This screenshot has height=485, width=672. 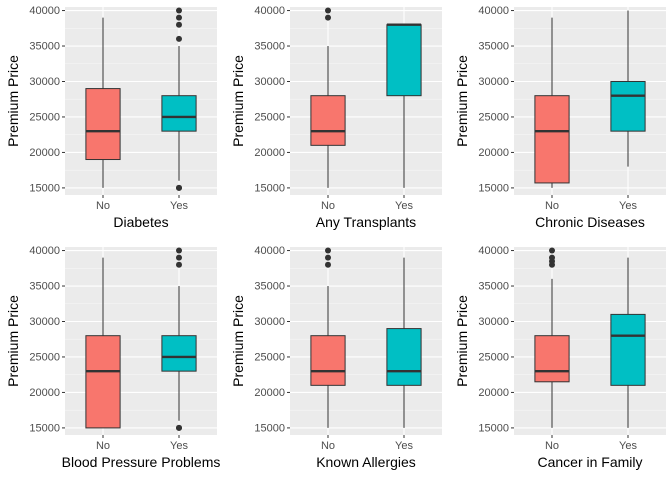 What do you see at coordinates (590, 222) in the screenshot?
I see `x-axis-title: Chronic Diseases` at bounding box center [590, 222].